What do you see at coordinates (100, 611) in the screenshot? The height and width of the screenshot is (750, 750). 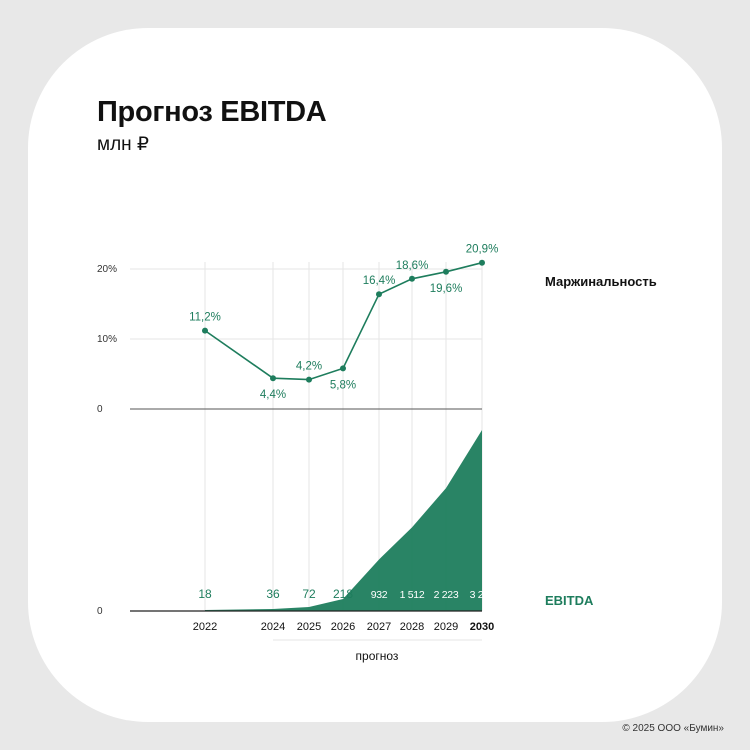 I see `ebitda-y-tick-label: 0` at bounding box center [100, 611].